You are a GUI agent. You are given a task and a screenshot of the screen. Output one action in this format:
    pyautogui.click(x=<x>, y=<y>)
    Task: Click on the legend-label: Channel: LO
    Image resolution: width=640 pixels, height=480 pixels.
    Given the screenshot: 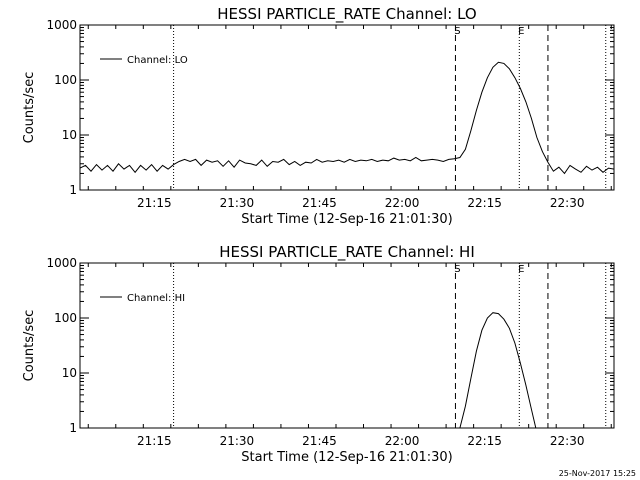 What is the action you would take?
    pyautogui.click(x=157, y=60)
    